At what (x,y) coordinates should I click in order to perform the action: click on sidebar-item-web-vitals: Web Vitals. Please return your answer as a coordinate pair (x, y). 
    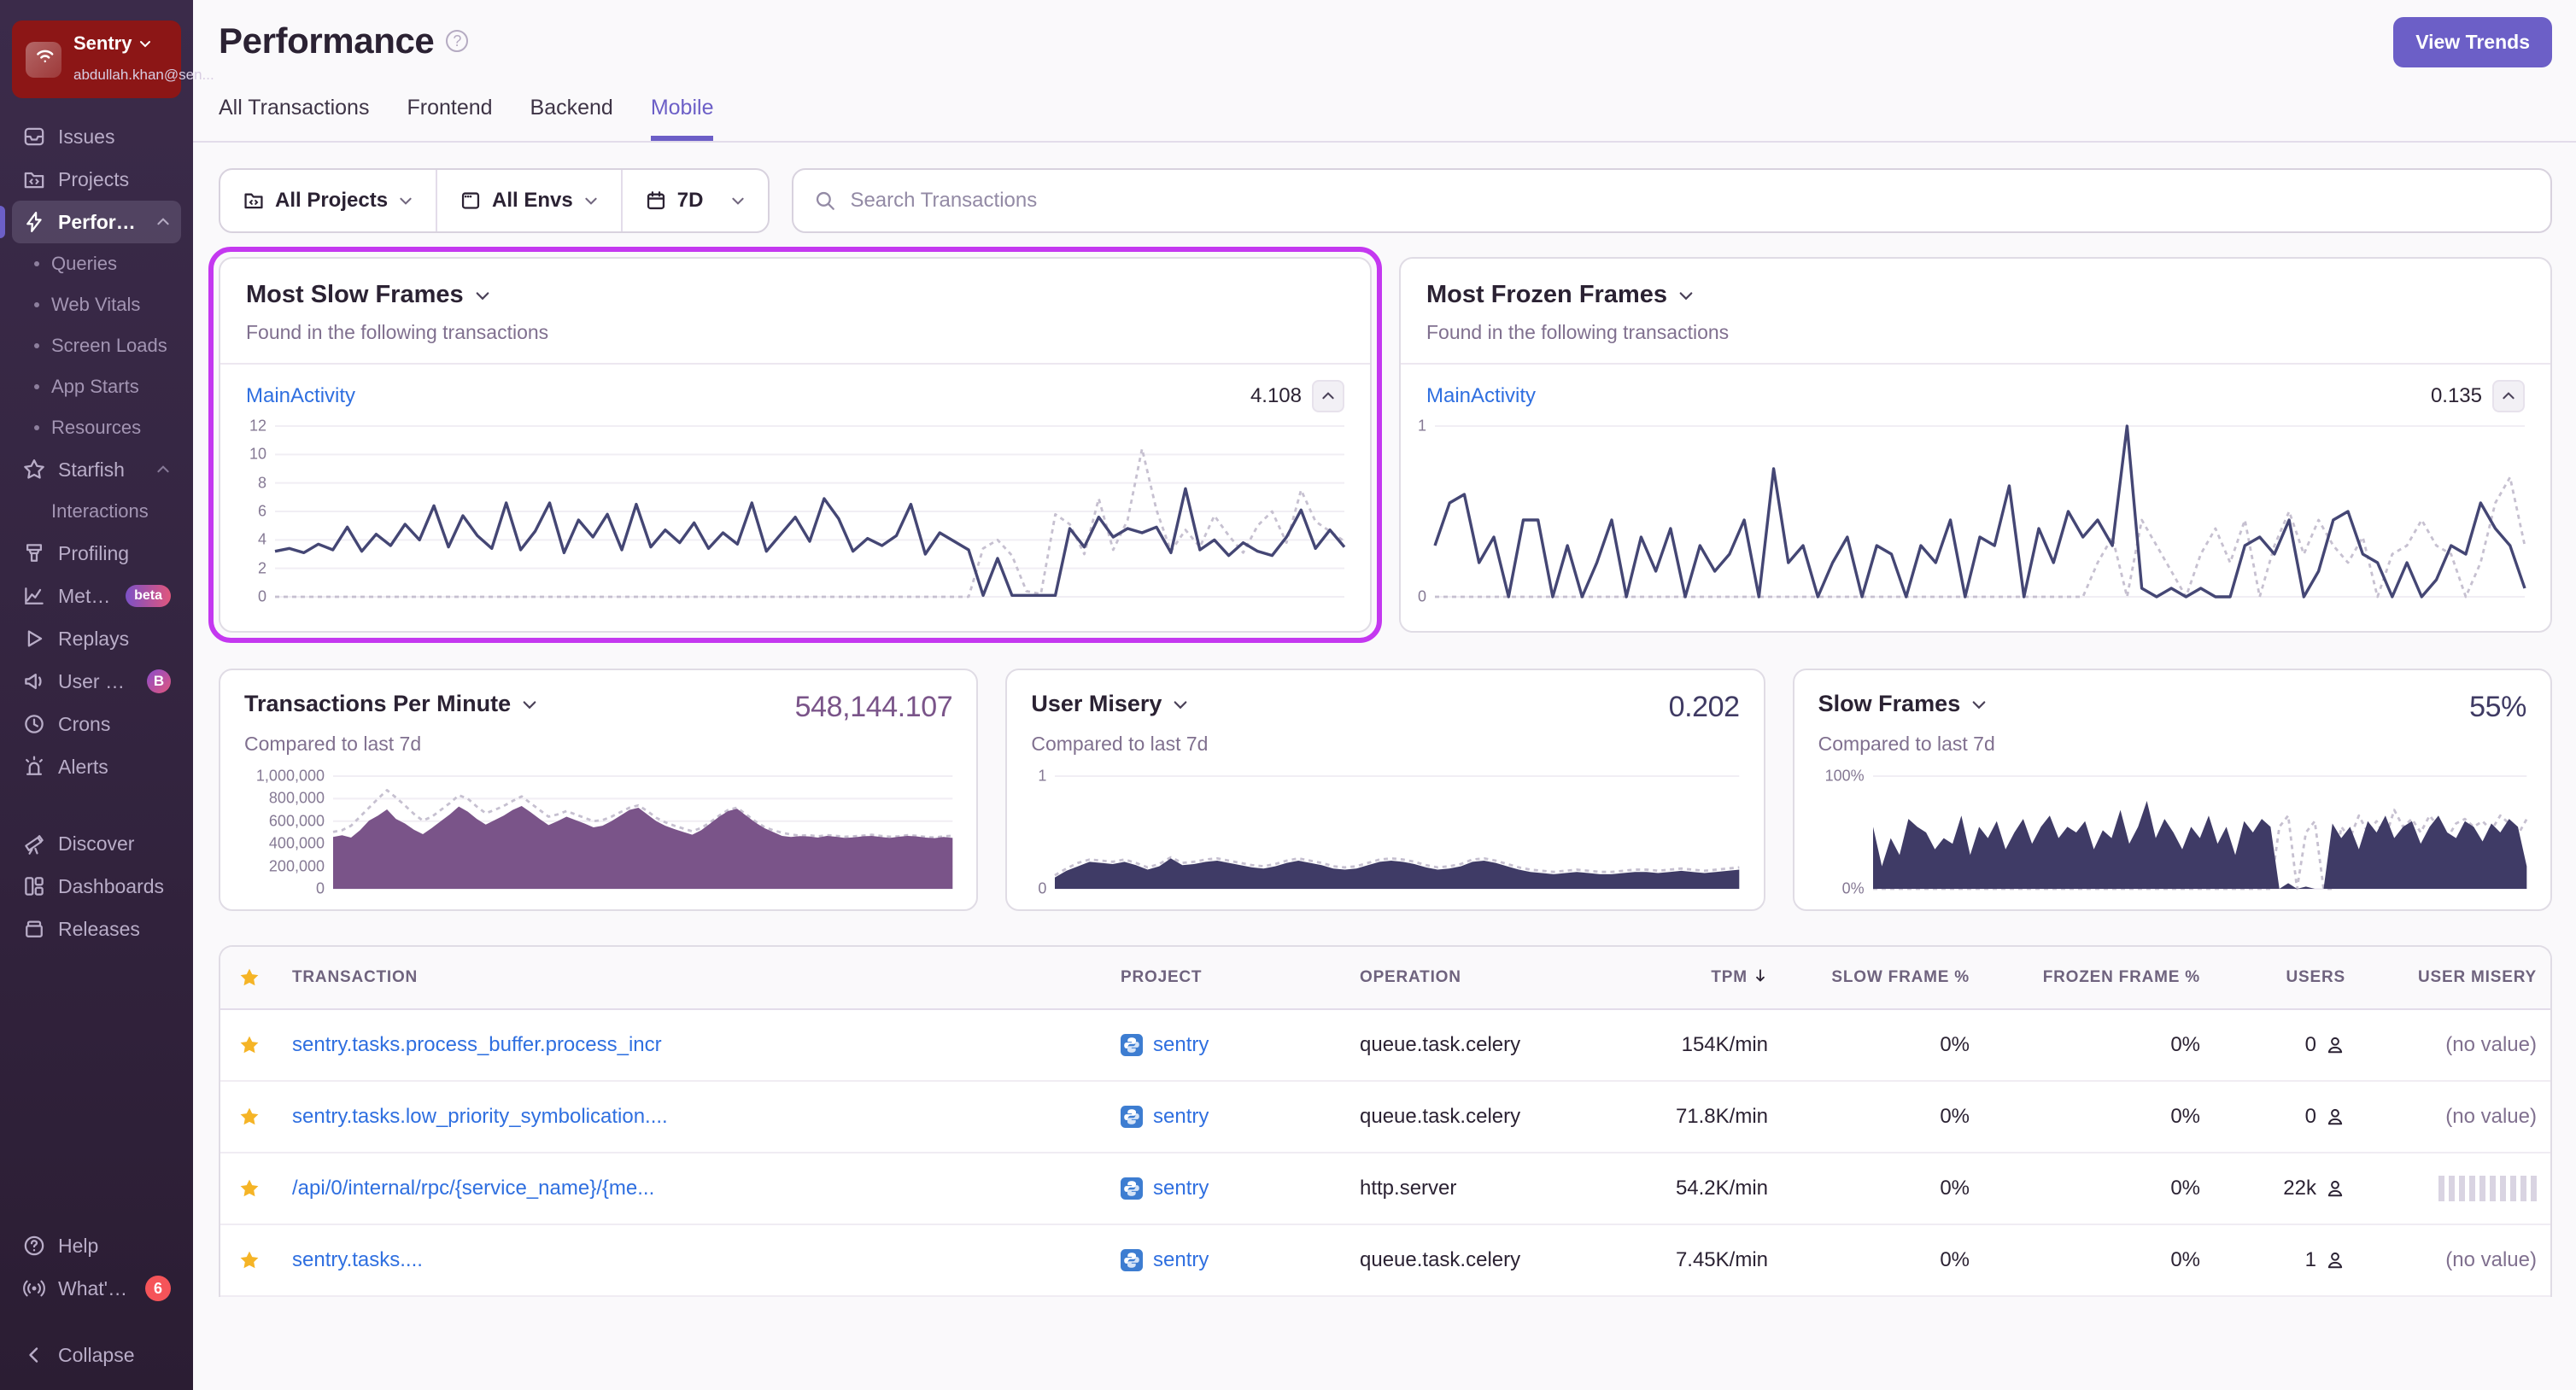
    Looking at the image, I should click on (96, 304).